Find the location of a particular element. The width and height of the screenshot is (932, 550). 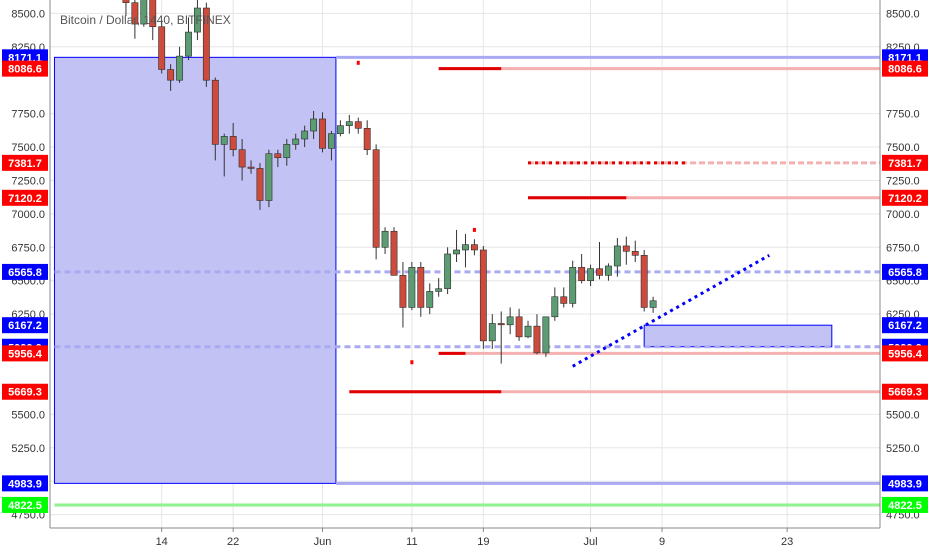

y-tick-label-left: 6750.0 is located at coordinates (28, 248).